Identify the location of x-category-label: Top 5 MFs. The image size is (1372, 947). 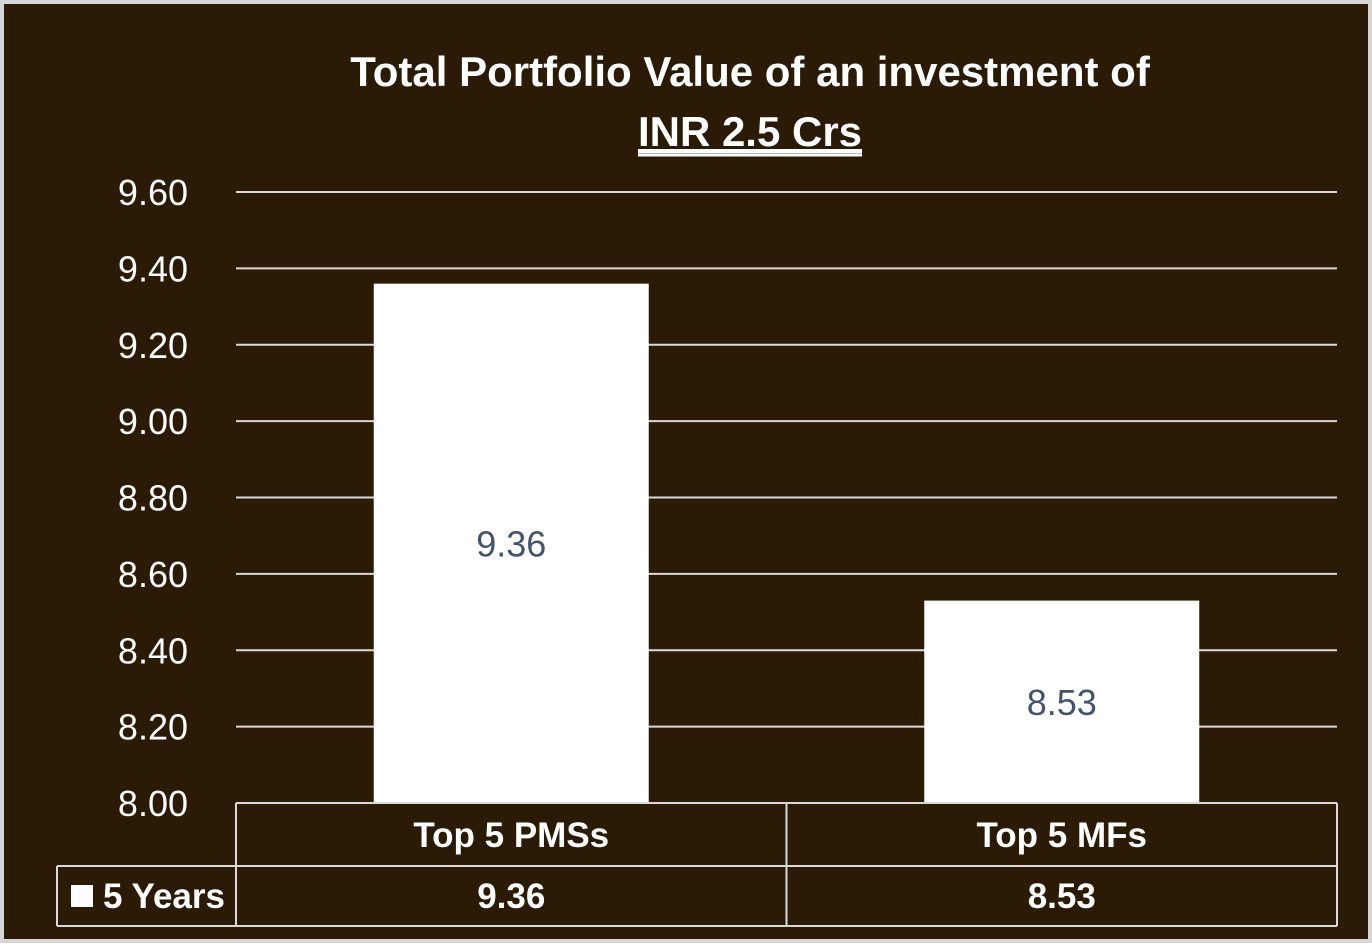
(1062, 835).